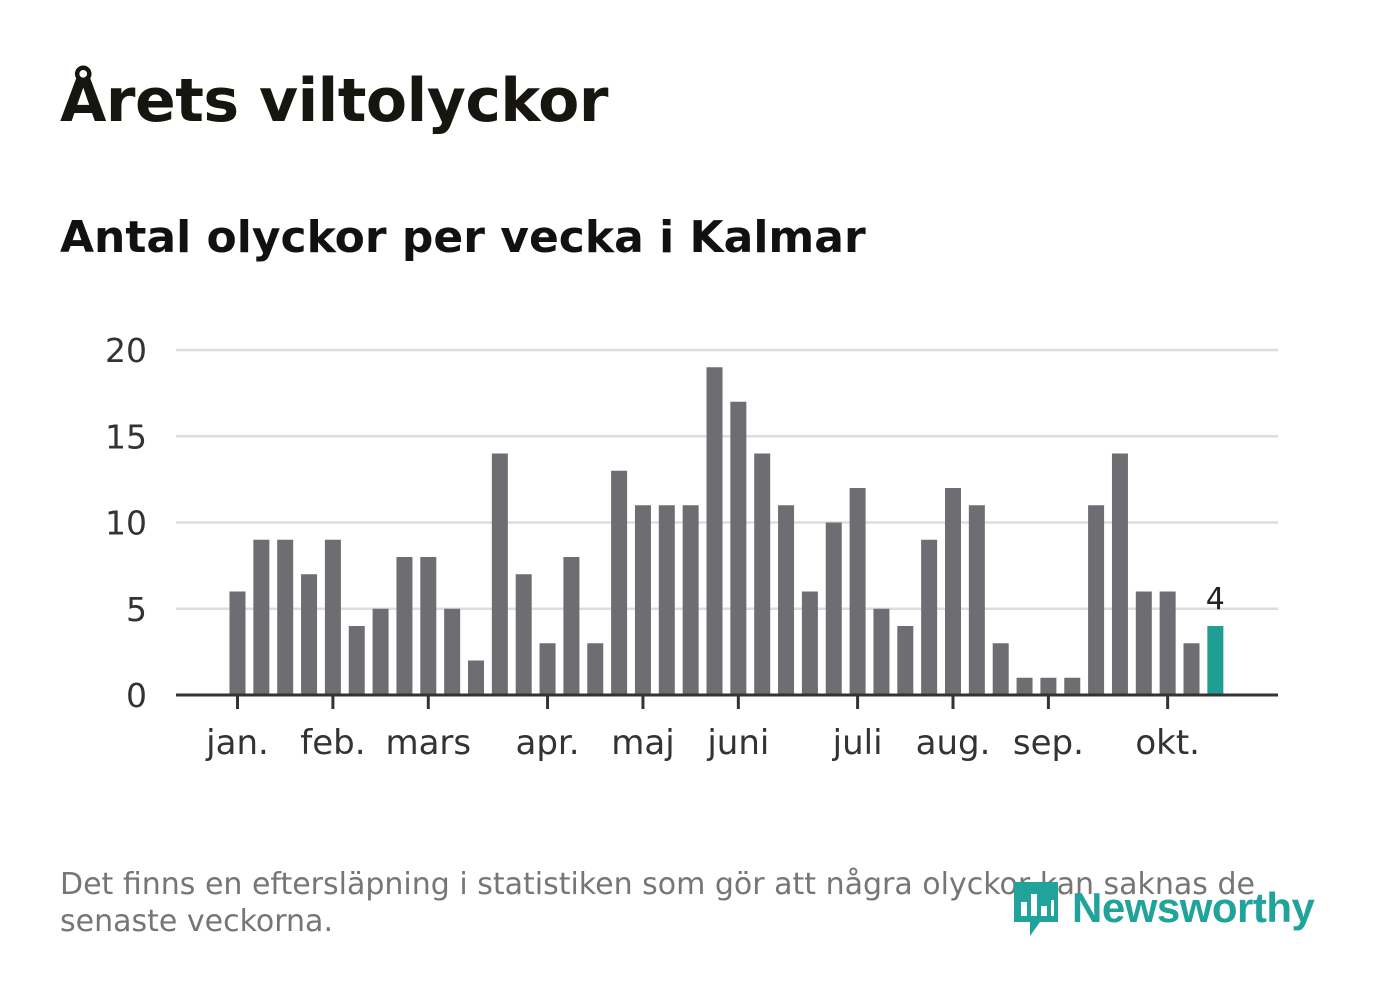 The width and height of the screenshot is (1382, 999). What do you see at coordinates (1215, 599) in the screenshot?
I see `highlight-data-label: 4` at bounding box center [1215, 599].